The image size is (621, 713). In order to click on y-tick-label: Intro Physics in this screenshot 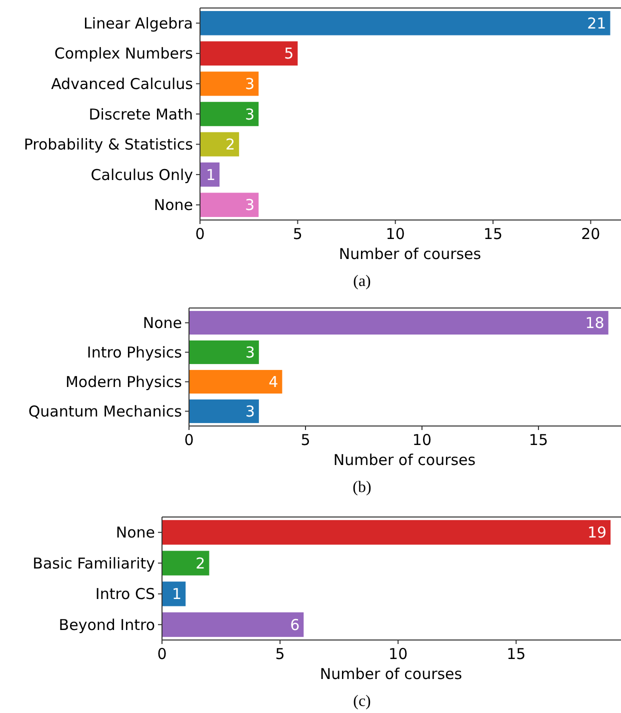, I will do `click(134, 353)`.